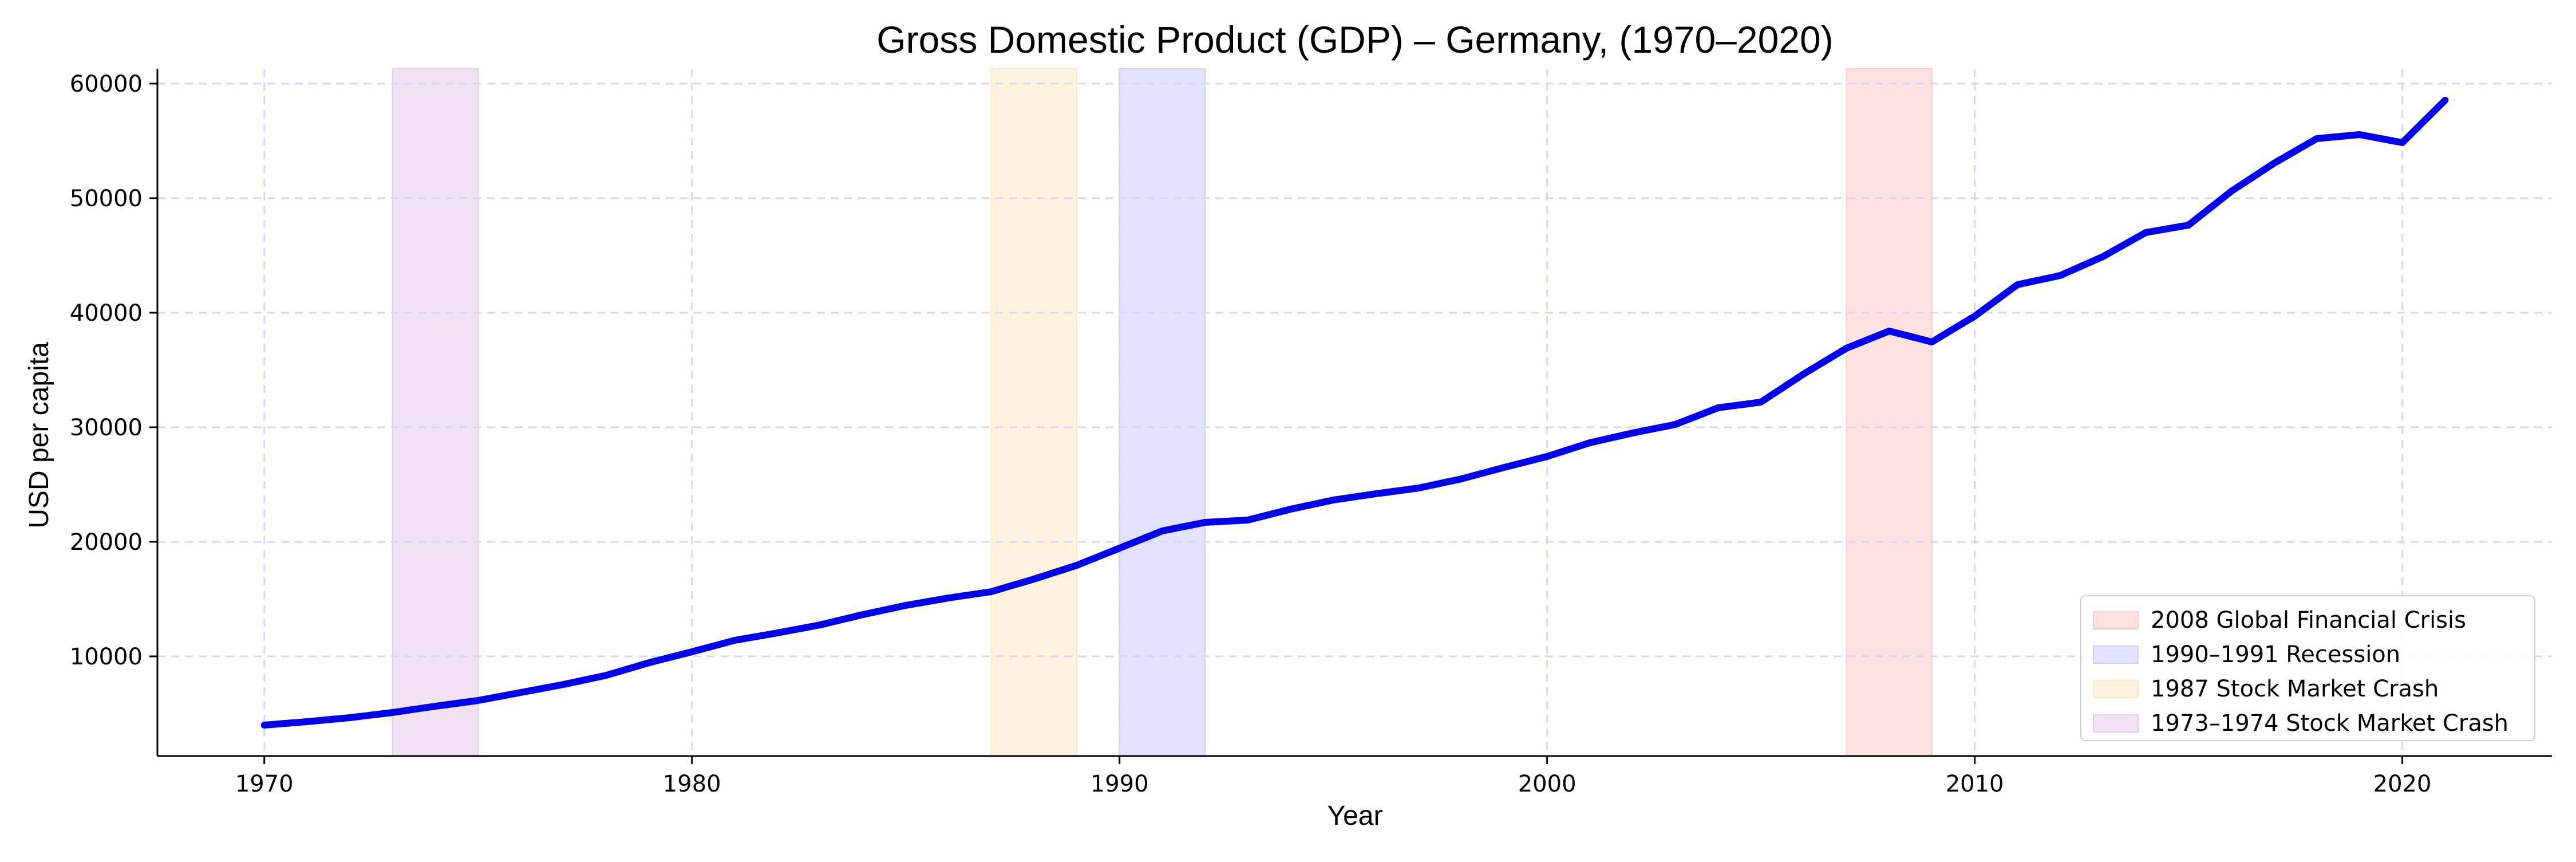  Describe the element at coordinates (106, 313) in the screenshot. I see `y-tick-label: 40000` at that location.